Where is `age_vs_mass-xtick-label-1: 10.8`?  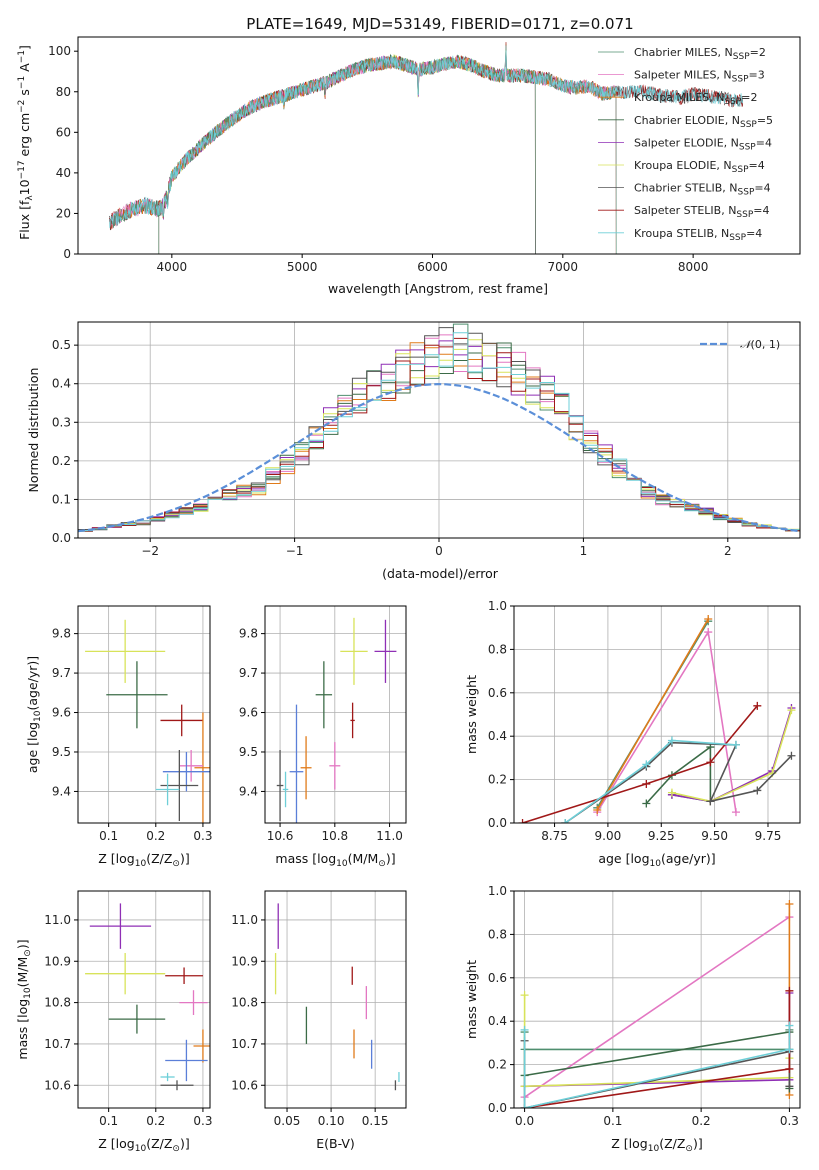 age_vs_mass-xtick-label-1: 10.8 is located at coordinates (334, 836).